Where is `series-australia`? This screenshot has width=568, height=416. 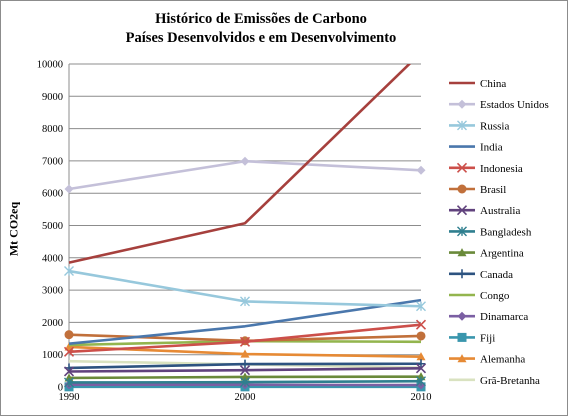
series-australia is located at coordinates (245, 370).